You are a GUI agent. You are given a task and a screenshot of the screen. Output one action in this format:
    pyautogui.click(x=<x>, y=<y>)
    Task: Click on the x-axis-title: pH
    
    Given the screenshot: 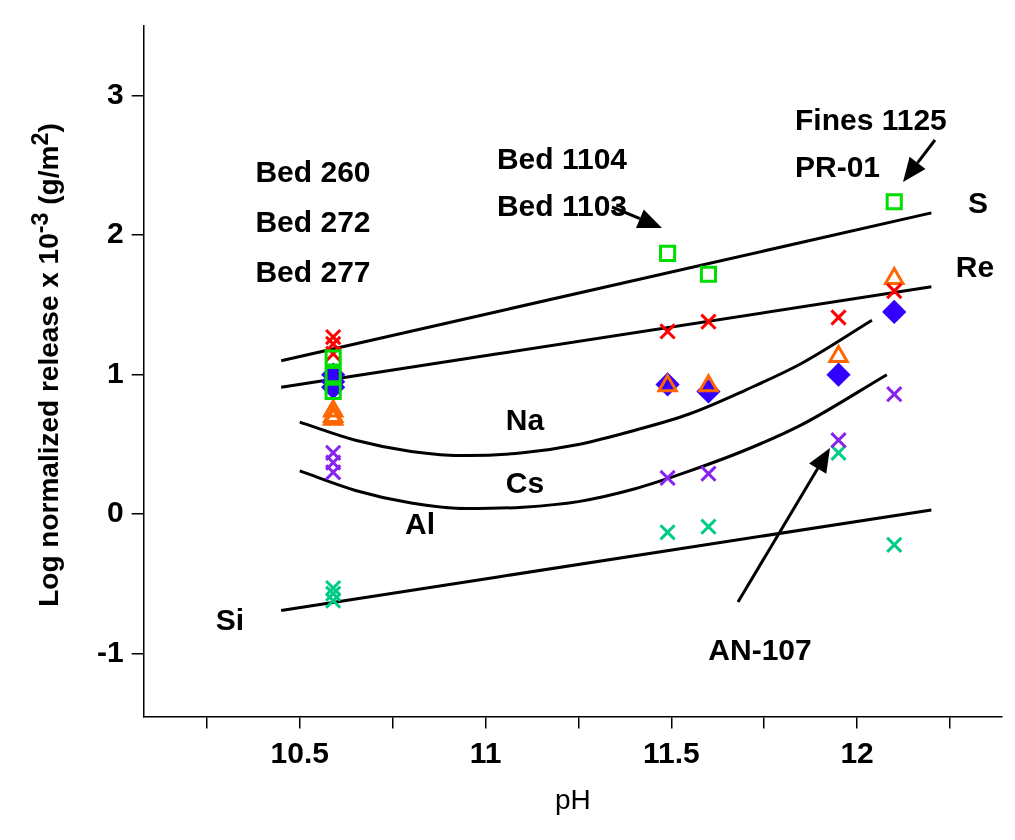 What is the action you would take?
    pyautogui.click(x=572, y=799)
    